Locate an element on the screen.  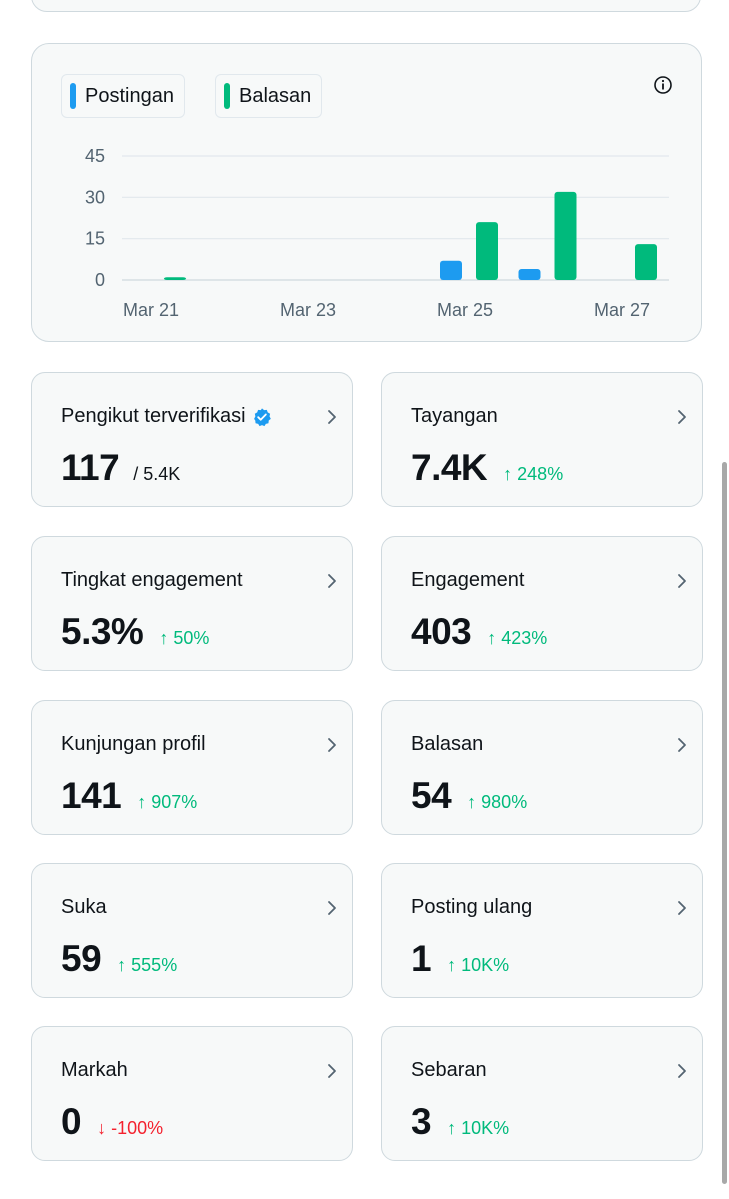
stat-value-row: 0 ↓ -100% is located at coordinates (112, 1122).